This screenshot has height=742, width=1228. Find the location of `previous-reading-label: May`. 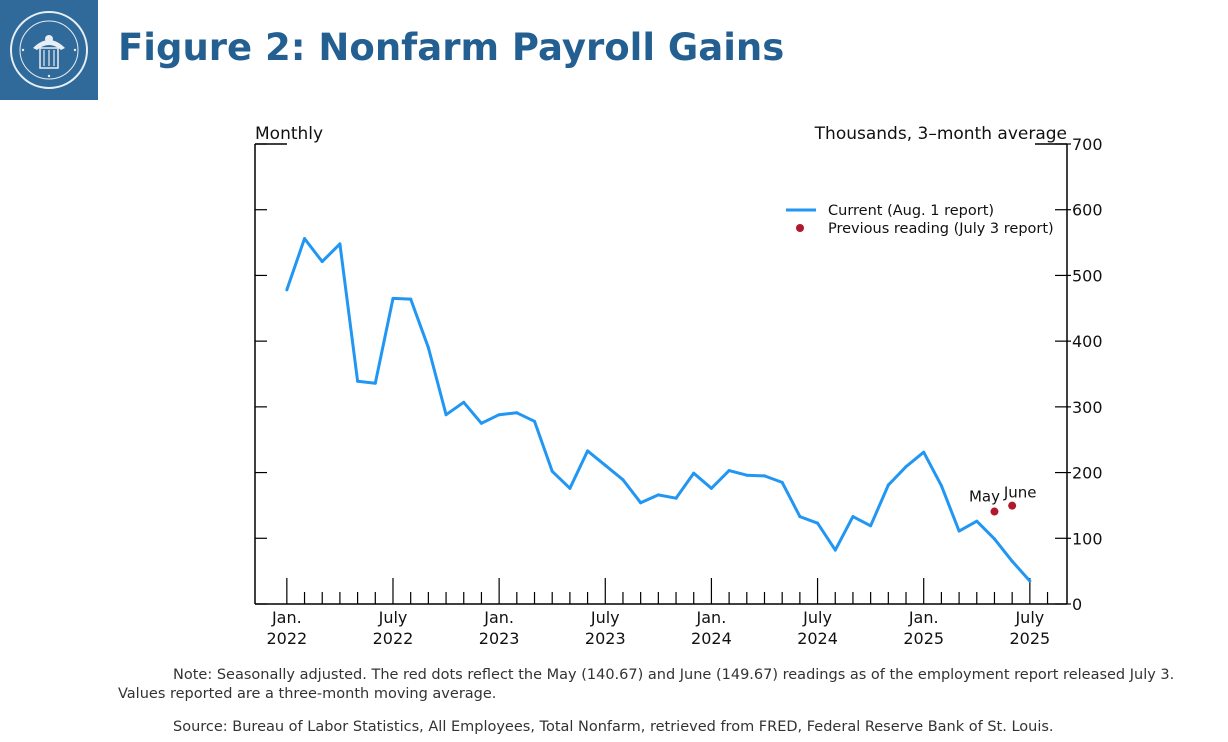

previous-reading-label: May is located at coordinates (984, 497).